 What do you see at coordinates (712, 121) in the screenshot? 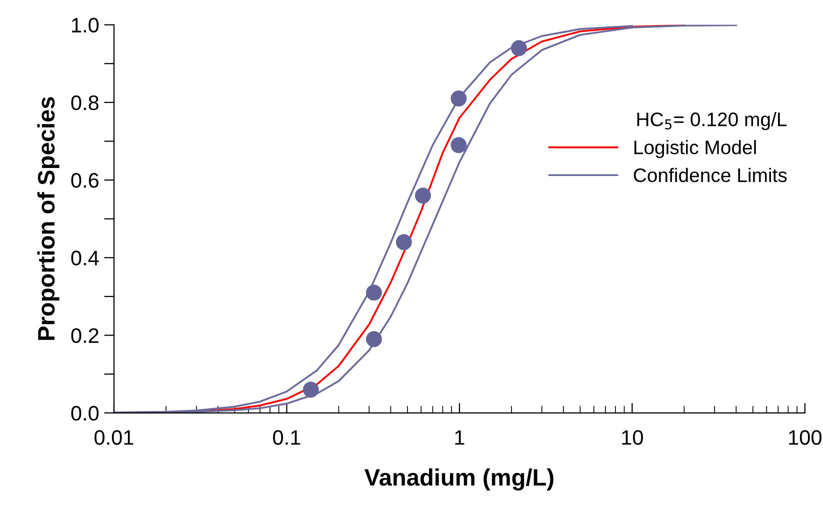
I see `legend-title: HC$_{5}$= 0.120 mg/L` at bounding box center [712, 121].